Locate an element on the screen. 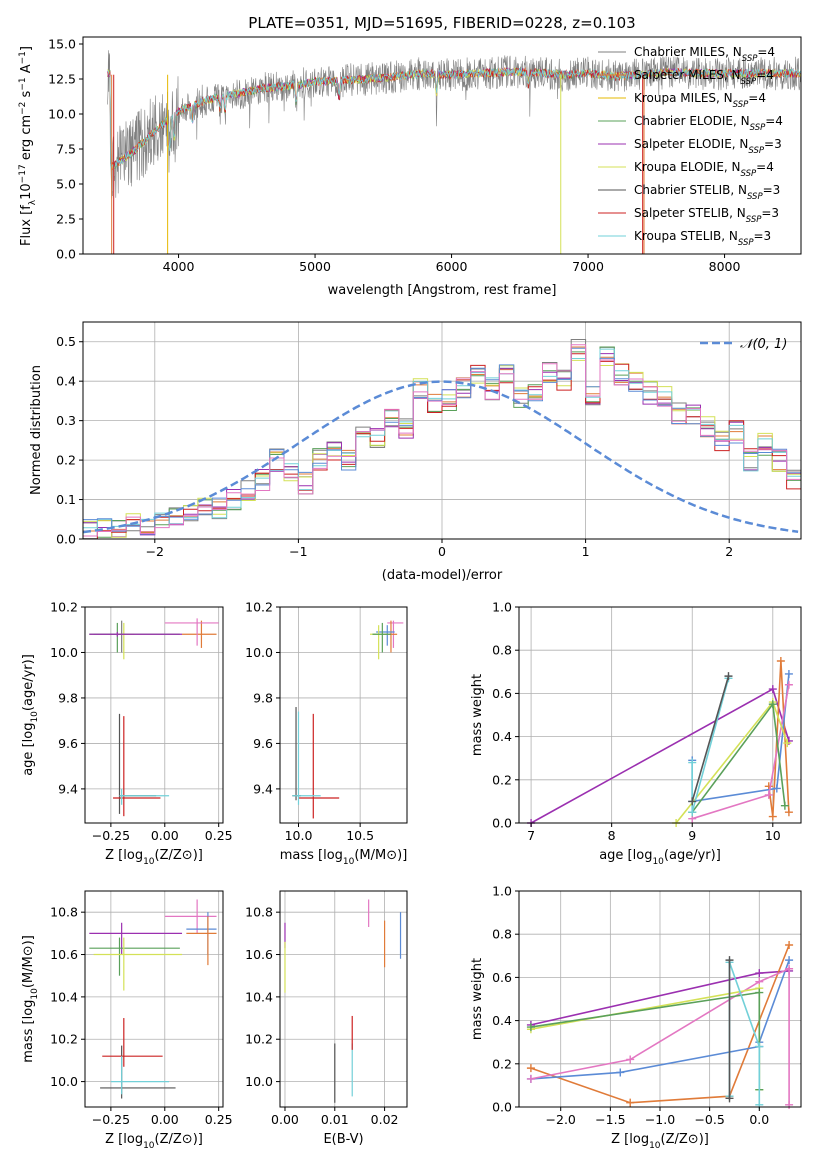  y-tick-label: 10.6 is located at coordinates (64, 954).